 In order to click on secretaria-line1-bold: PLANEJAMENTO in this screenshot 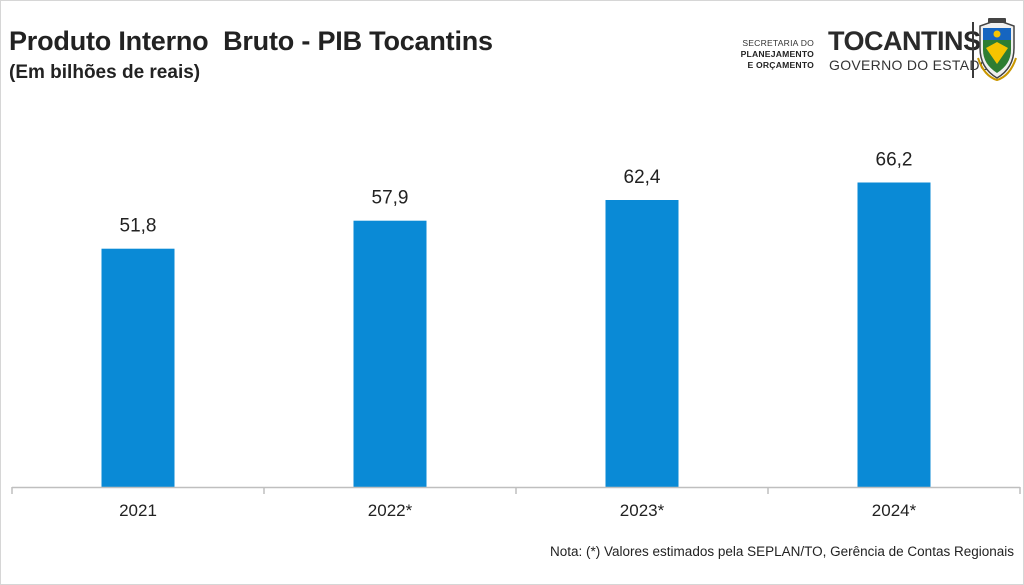, I will do `click(777, 54)`.